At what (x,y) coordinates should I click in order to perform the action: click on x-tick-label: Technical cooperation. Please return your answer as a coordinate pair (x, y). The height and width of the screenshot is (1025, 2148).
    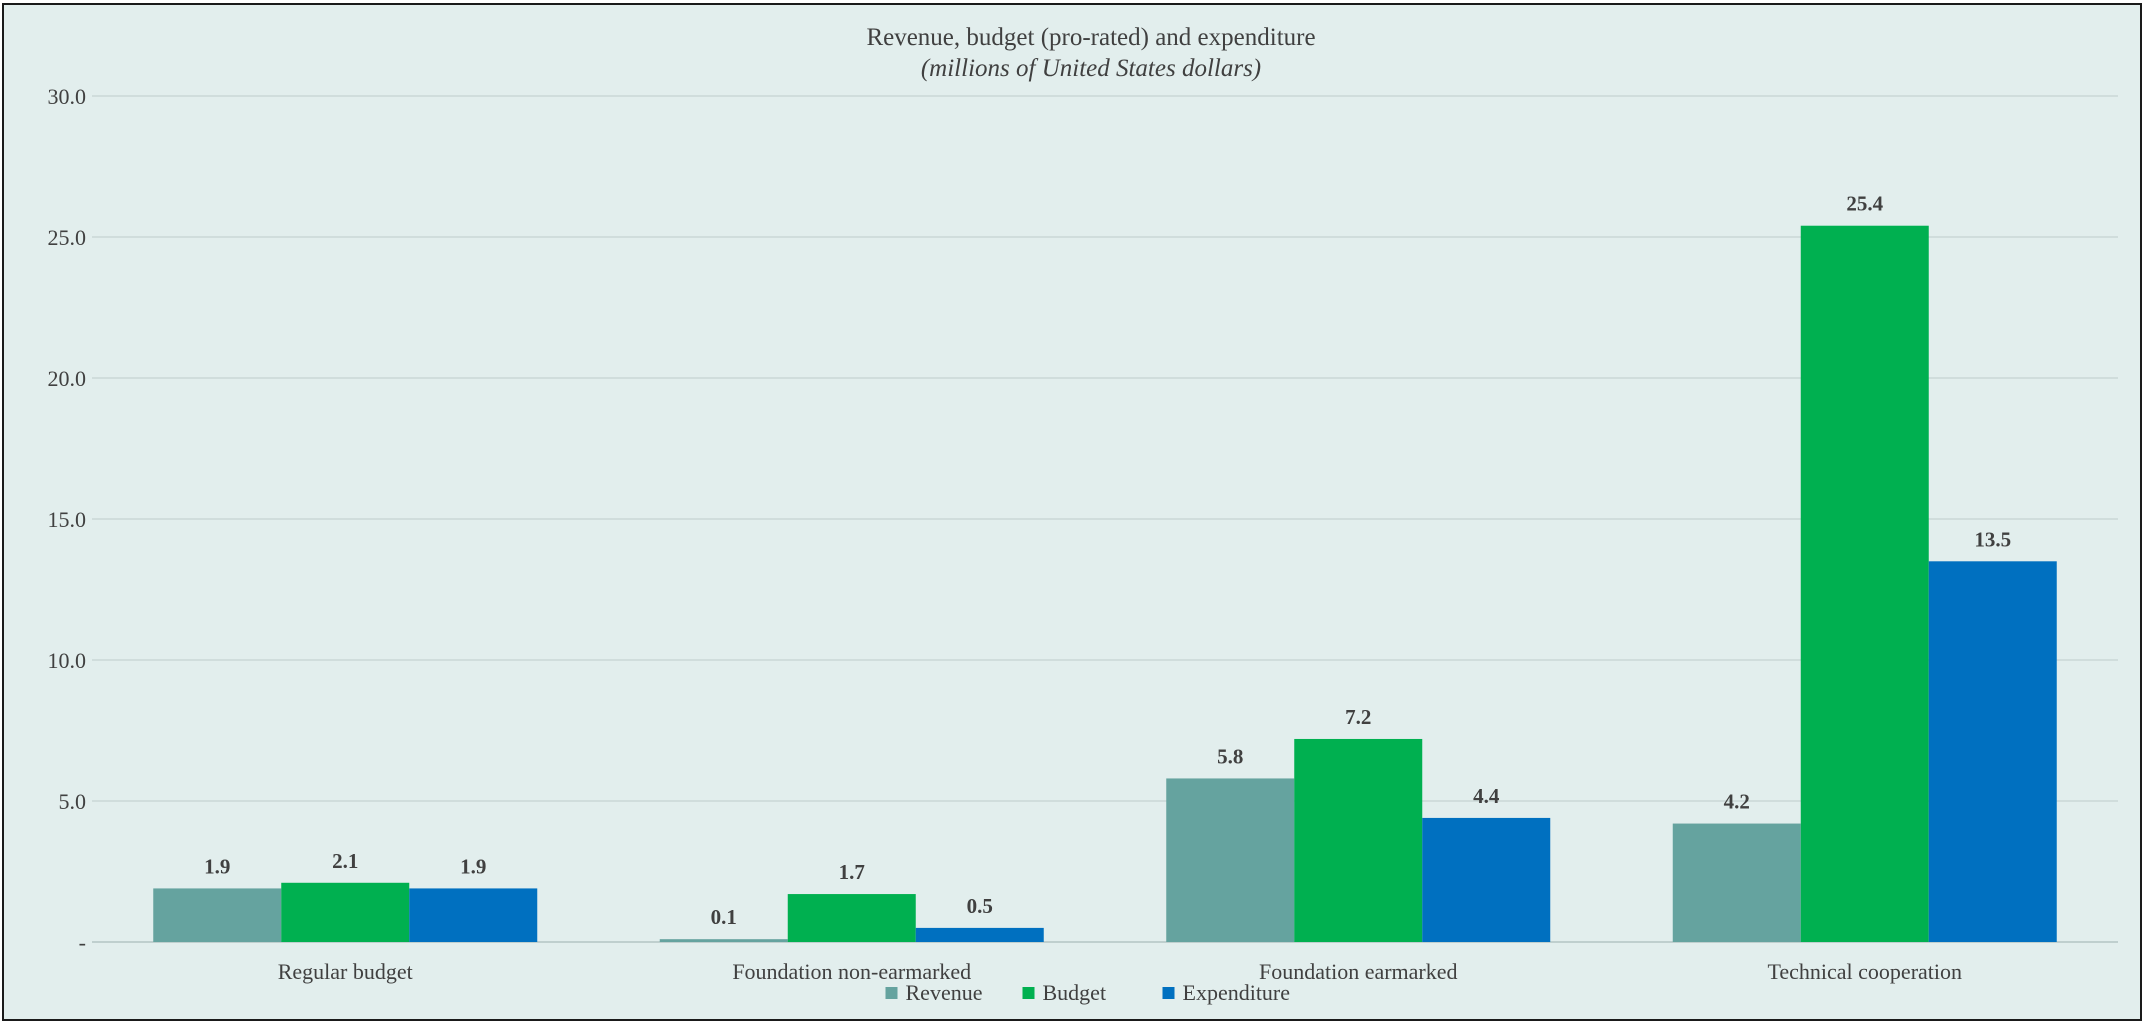
    Looking at the image, I should click on (1864, 971).